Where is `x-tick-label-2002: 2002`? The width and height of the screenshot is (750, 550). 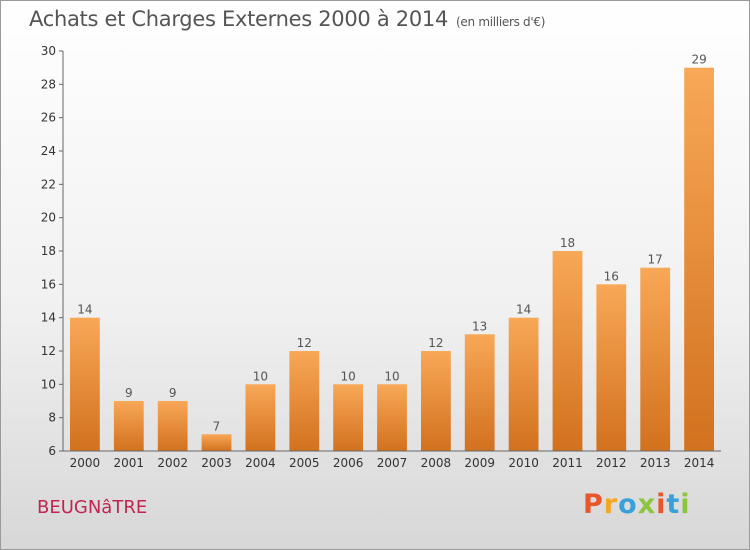 x-tick-label-2002: 2002 is located at coordinates (172, 463).